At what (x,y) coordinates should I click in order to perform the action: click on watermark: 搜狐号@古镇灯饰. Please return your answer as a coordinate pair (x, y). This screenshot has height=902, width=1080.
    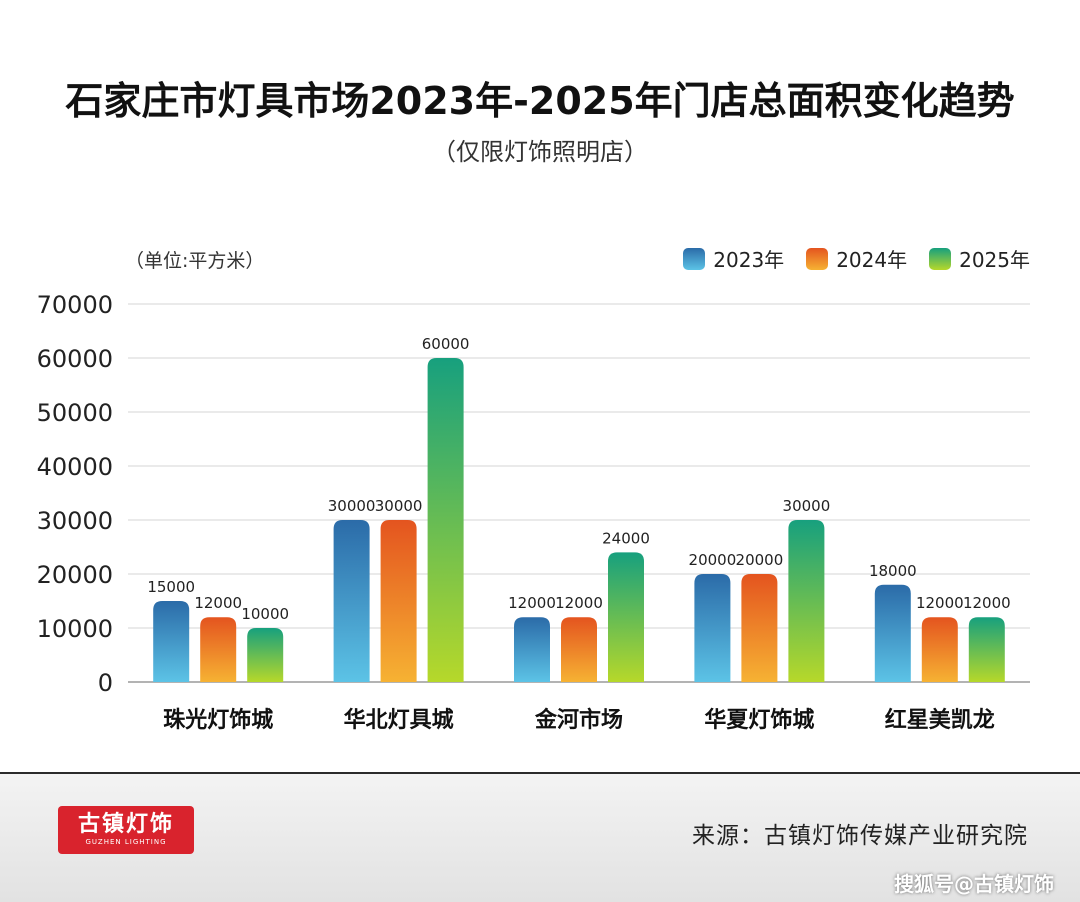
    Looking at the image, I should click on (974, 884).